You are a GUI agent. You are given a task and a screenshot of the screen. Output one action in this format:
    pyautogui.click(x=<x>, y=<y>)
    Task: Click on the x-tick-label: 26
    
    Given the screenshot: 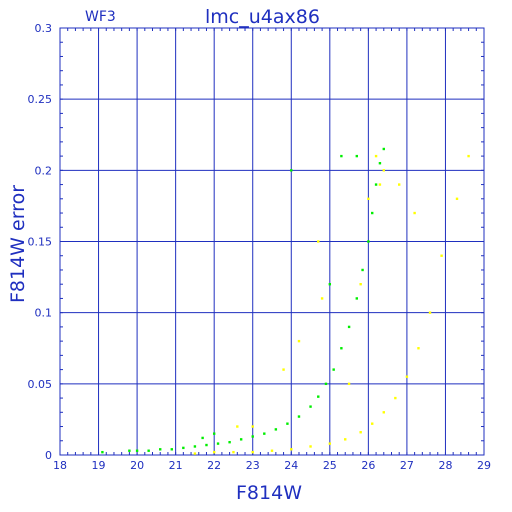 What is the action you would take?
    pyautogui.click(x=368, y=465)
    